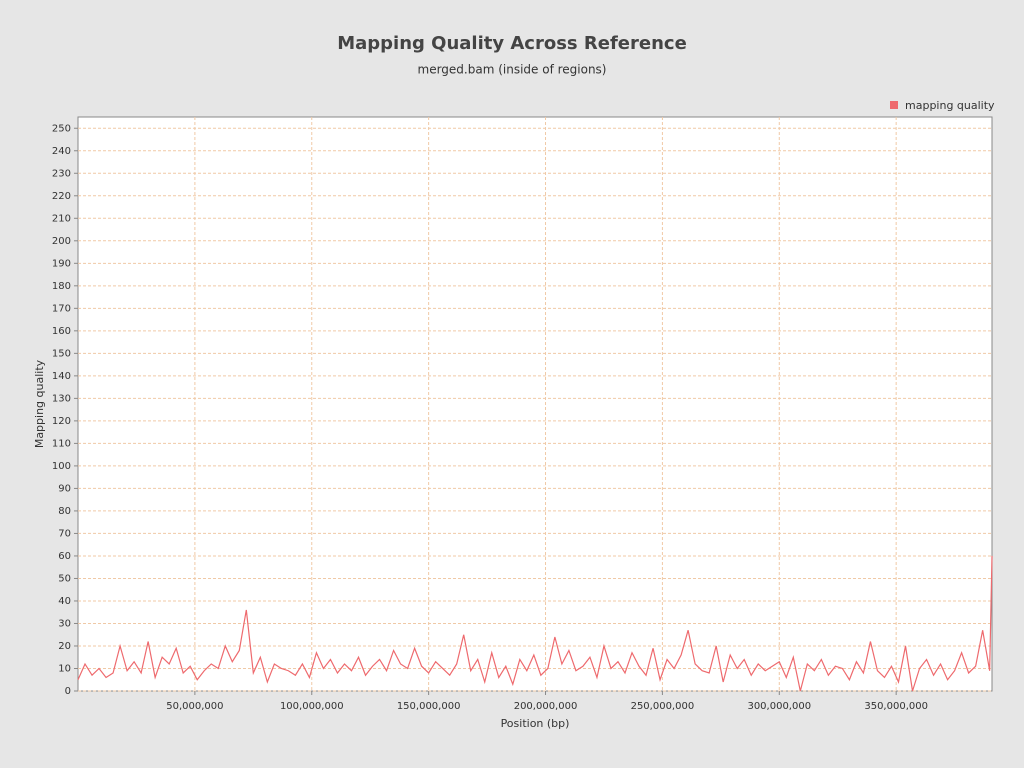 Image resolution: width=1024 pixels, height=768 pixels. Describe the element at coordinates (39, 403) in the screenshot. I see `y-axis-label: Mapping quality` at that location.